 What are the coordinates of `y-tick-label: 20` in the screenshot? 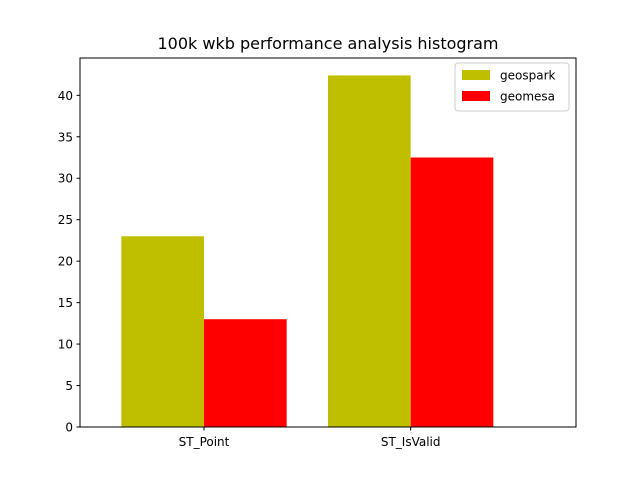 It's located at (65, 262).